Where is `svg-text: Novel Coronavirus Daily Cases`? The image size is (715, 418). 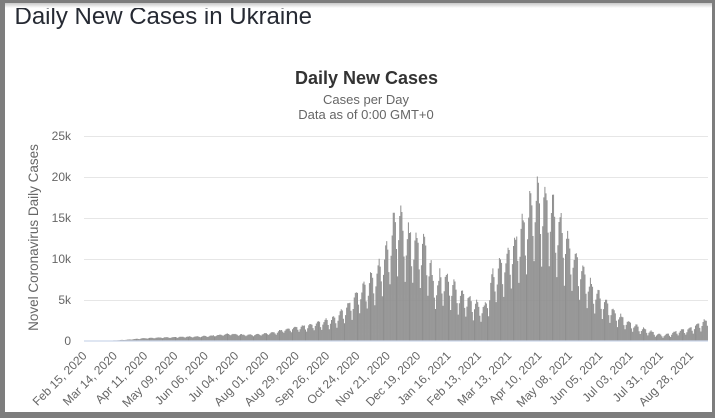 svg-text: Novel Coronavirus Daily Cases is located at coordinates (33, 237).